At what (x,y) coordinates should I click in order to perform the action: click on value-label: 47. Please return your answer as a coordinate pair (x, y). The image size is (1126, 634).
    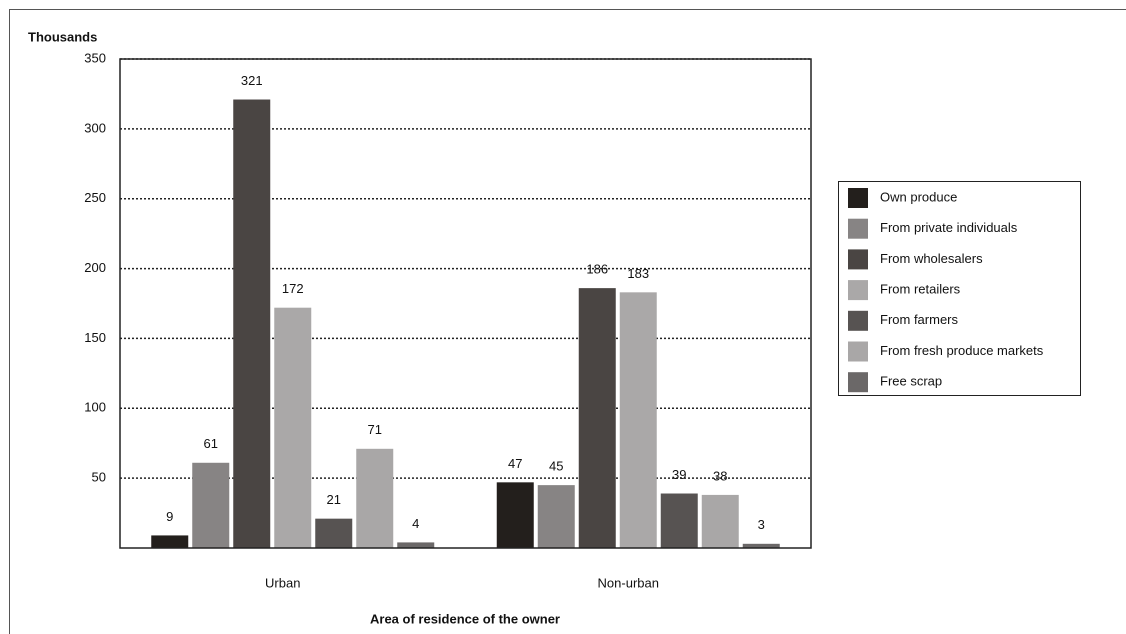
    Looking at the image, I should click on (515, 463).